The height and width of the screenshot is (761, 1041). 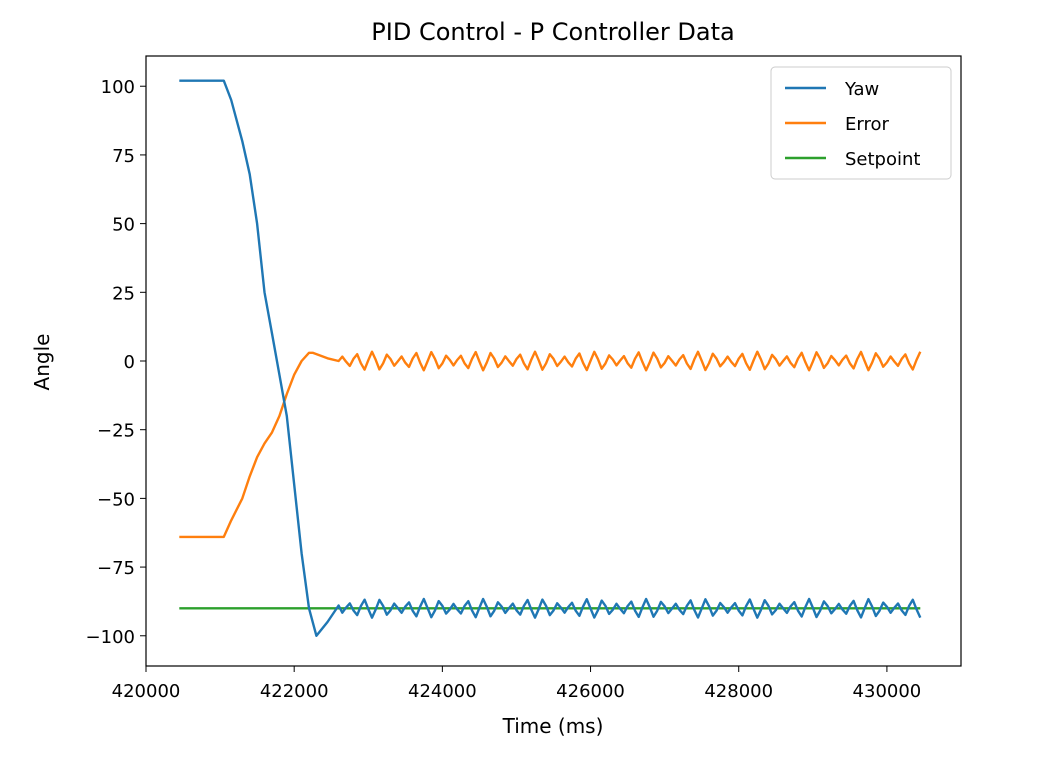 I want to click on y-tick-label: 50, so click(x=123, y=225).